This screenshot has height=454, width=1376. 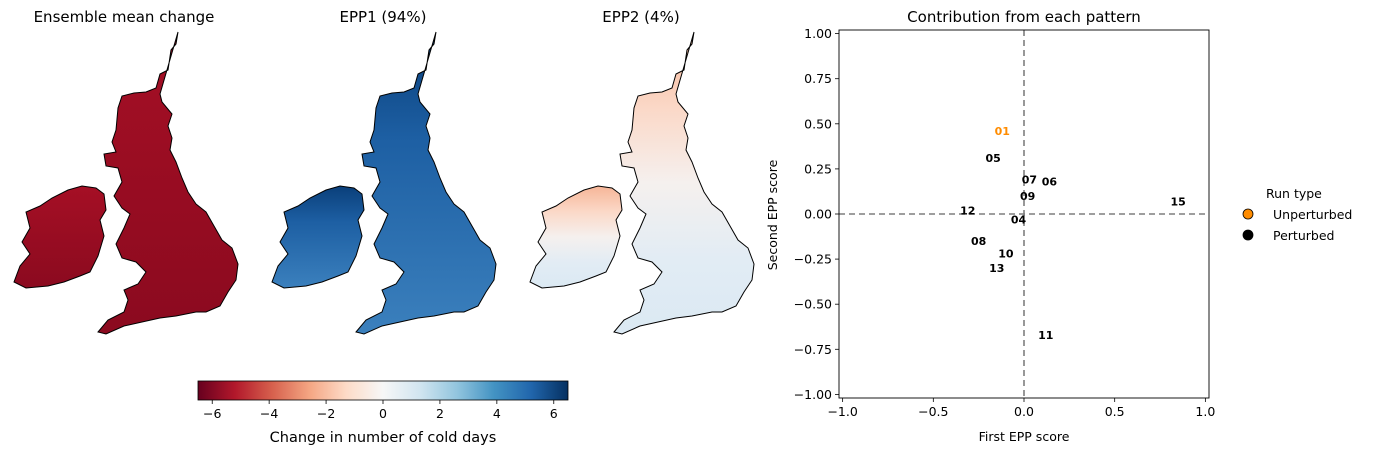 What do you see at coordinates (1045, 335) in the screenshot?
I see `data-point-label: 11` at bounding box center [1045, 335].